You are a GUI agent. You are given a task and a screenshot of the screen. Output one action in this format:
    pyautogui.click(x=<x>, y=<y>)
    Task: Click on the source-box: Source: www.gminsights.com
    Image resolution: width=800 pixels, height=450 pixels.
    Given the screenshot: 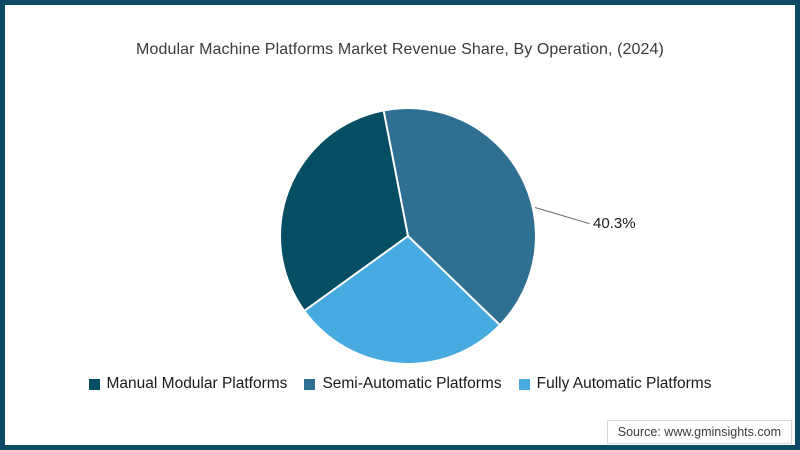 What is the action you would take?
    pyautogui.click(x=699, y=432)
    